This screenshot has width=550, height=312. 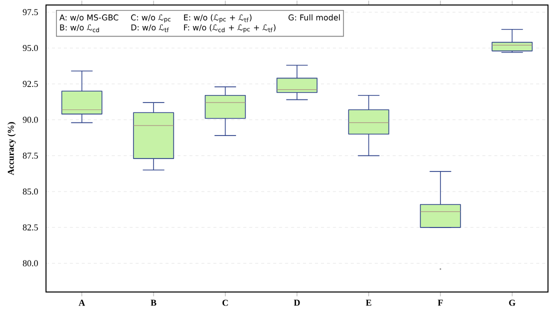 I want to click on x-tick-label: G, so click(x=512, y=303).